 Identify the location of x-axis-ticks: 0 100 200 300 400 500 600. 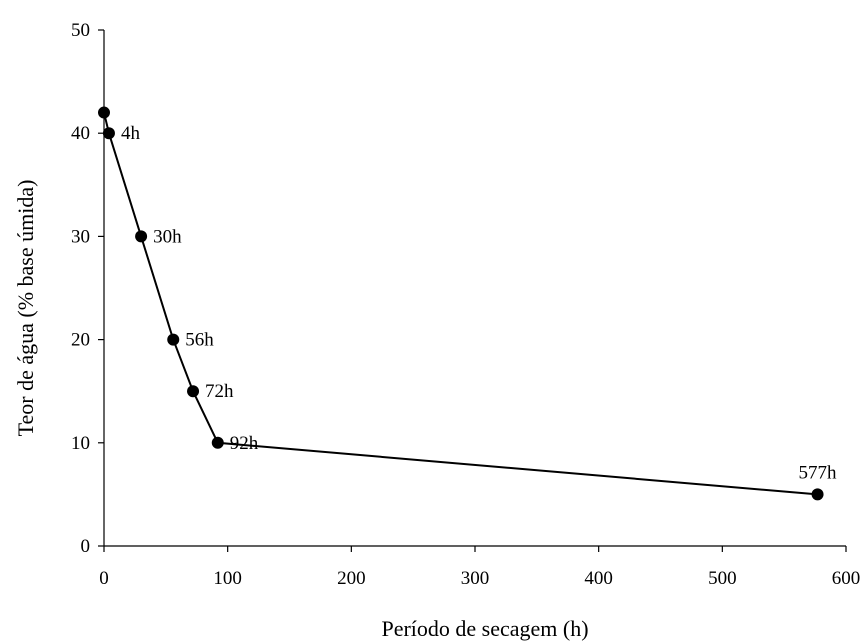
(479, 567).